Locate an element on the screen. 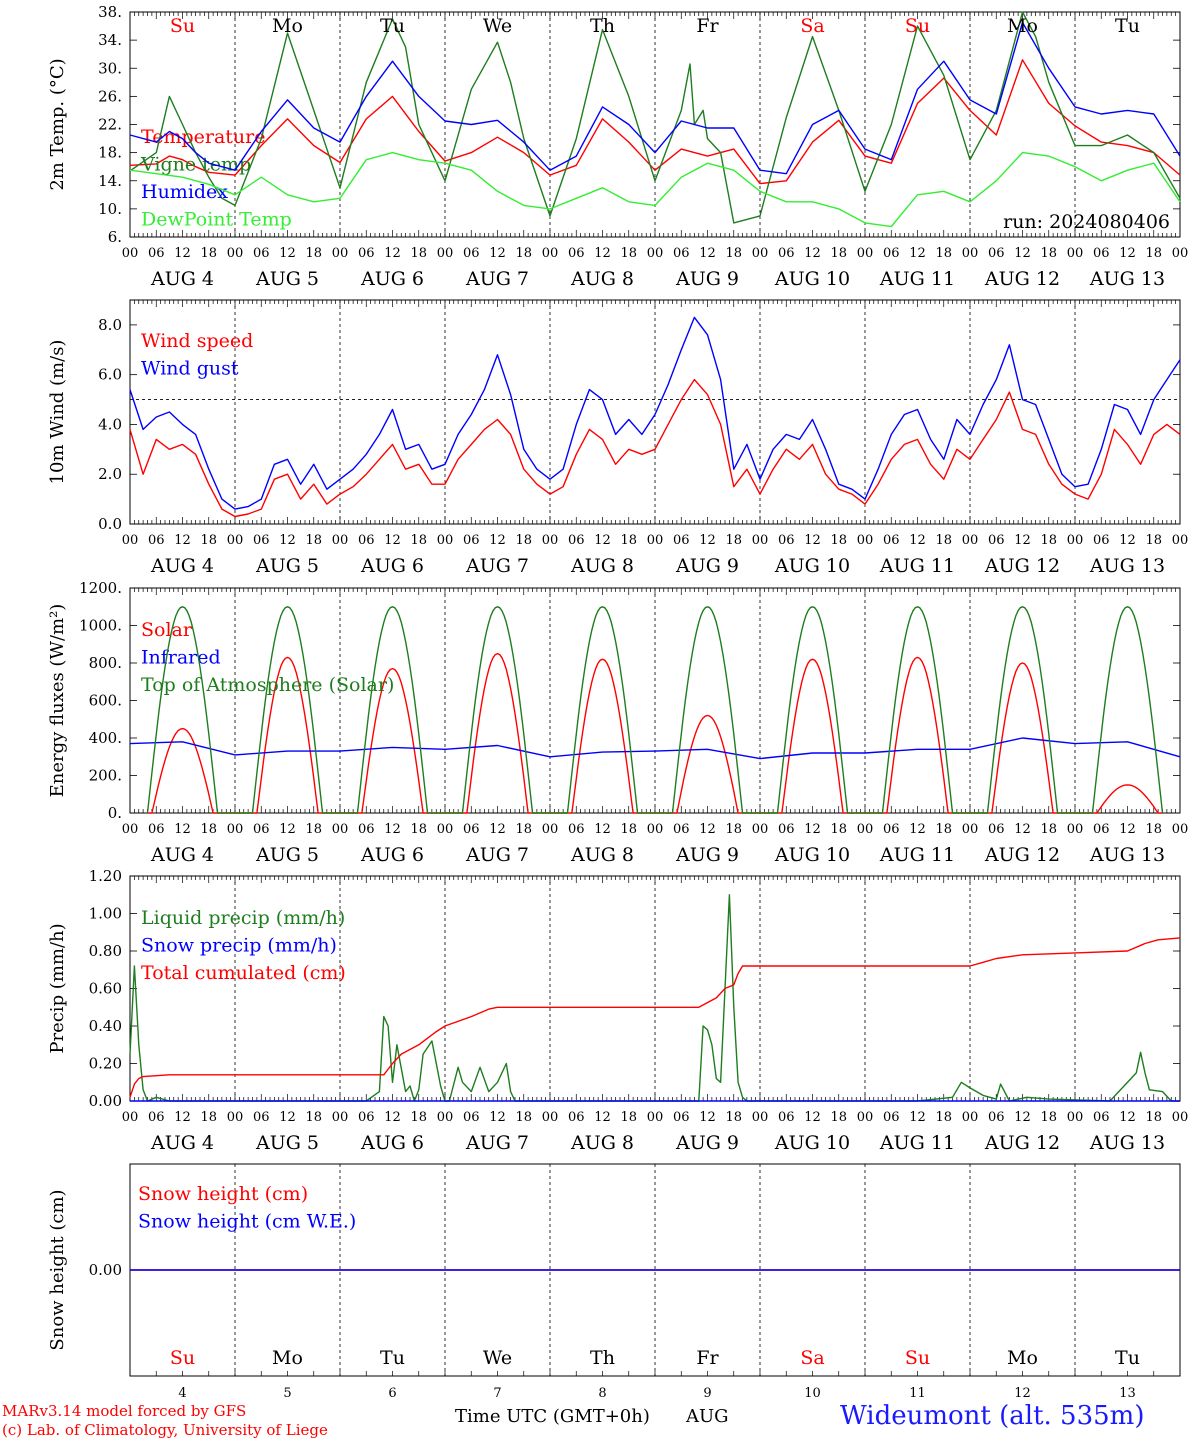 The height and width of the screenshot is (1440, 1194). series-wind-gust is located at coordinates (655, 413).